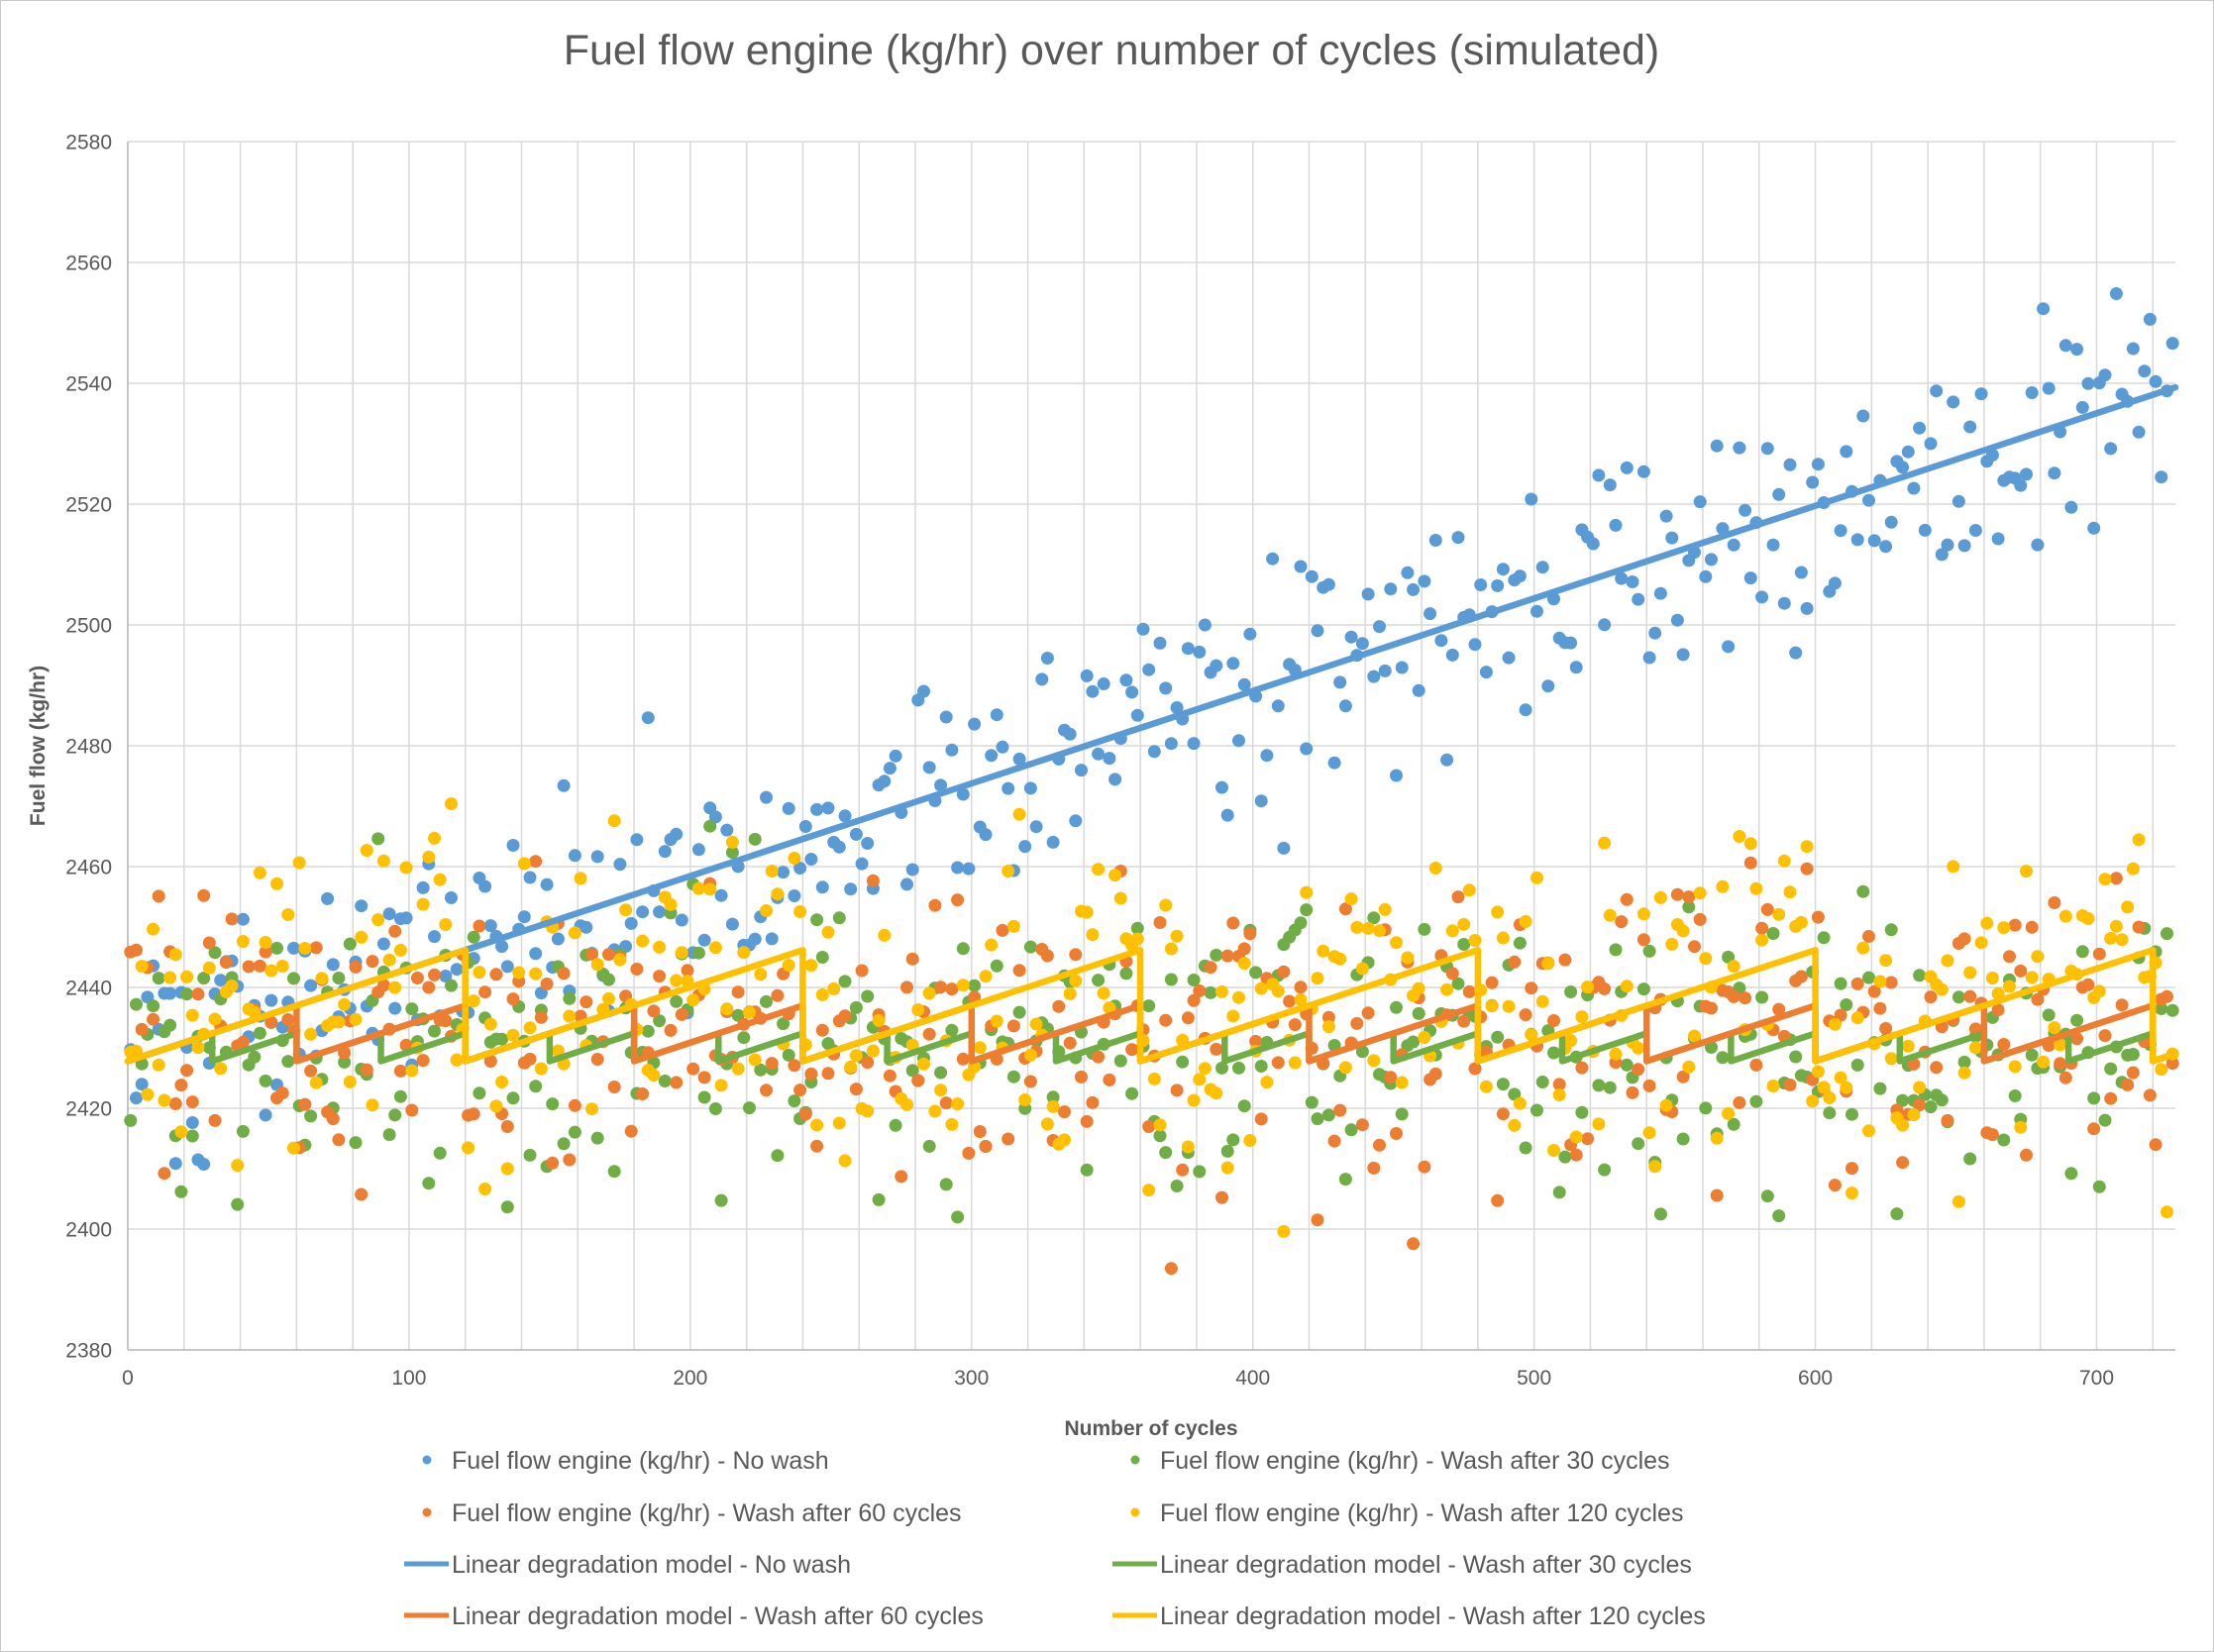 Image resolution: width=2214 pixels, height=1652 pixels. Describe the element at coordinates (971, 1378) in the screenshot. I see `x-tick-label: 300` at that location.